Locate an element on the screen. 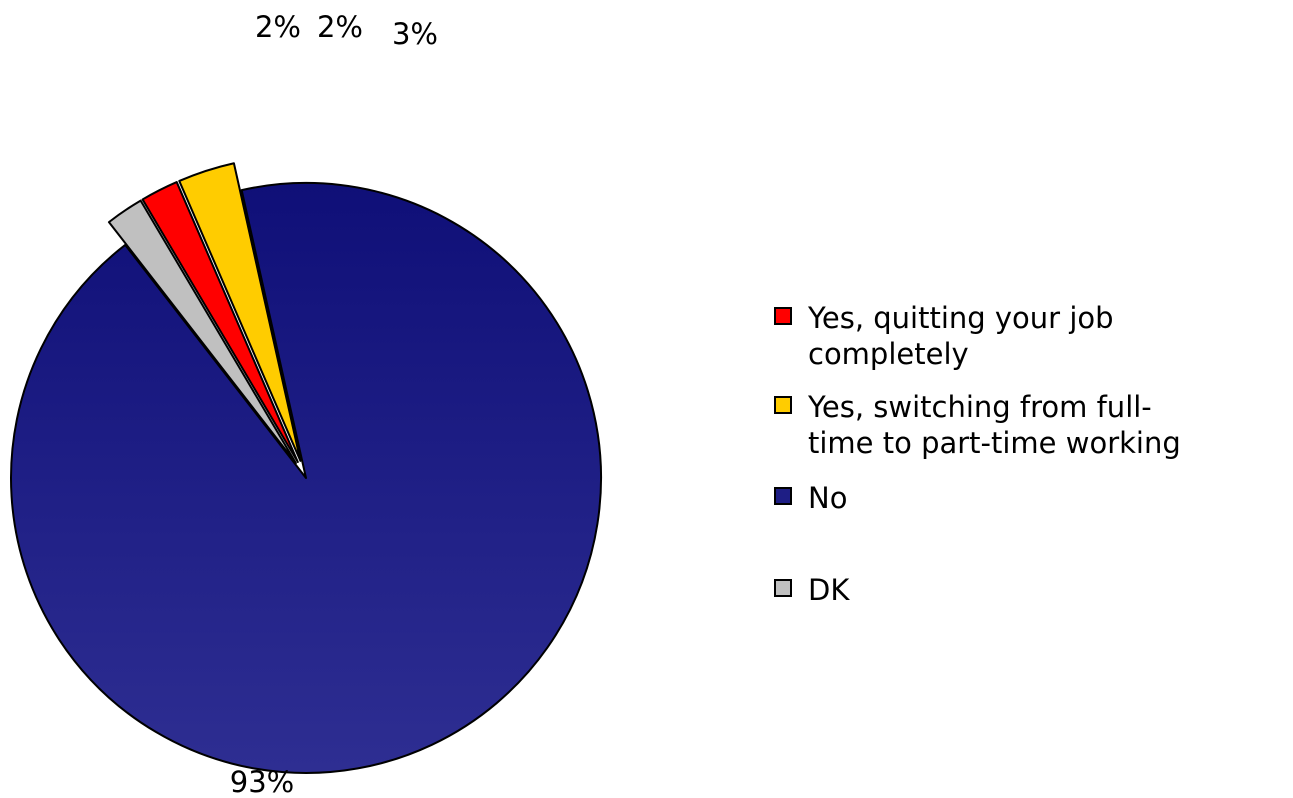 This screenshot has width=1293, height=798. legend-label-line-1: Yes, quitting your job is located at coordinates (961, 318).